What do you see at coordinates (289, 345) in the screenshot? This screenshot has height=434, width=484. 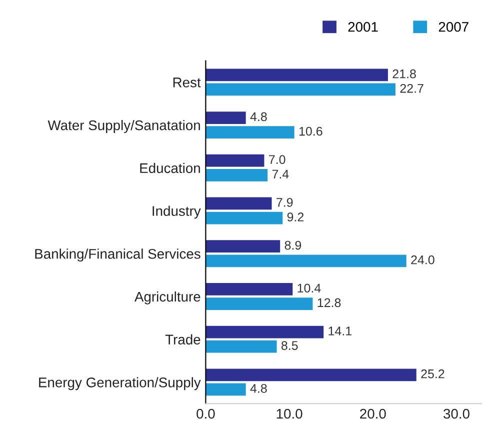 I see `data-label: 8.5` at bounding box center [289, 345].